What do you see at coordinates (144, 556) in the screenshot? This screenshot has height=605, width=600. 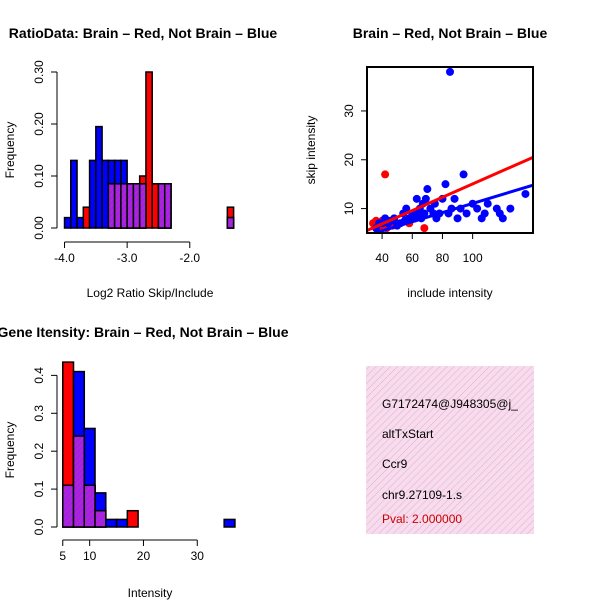 I see `x-tick-label-2: 20` at bounding box center [144, 556].